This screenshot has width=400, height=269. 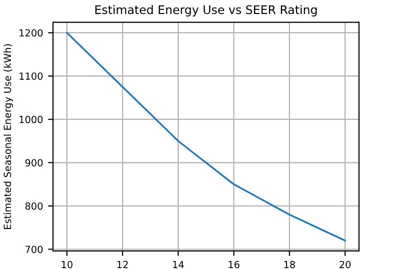 What do you see at coordinates (206, 10) in the screenshot?
I see `chart-title: Estimated Energy Use vs SEER Rating` at bounding box center [206, 10].